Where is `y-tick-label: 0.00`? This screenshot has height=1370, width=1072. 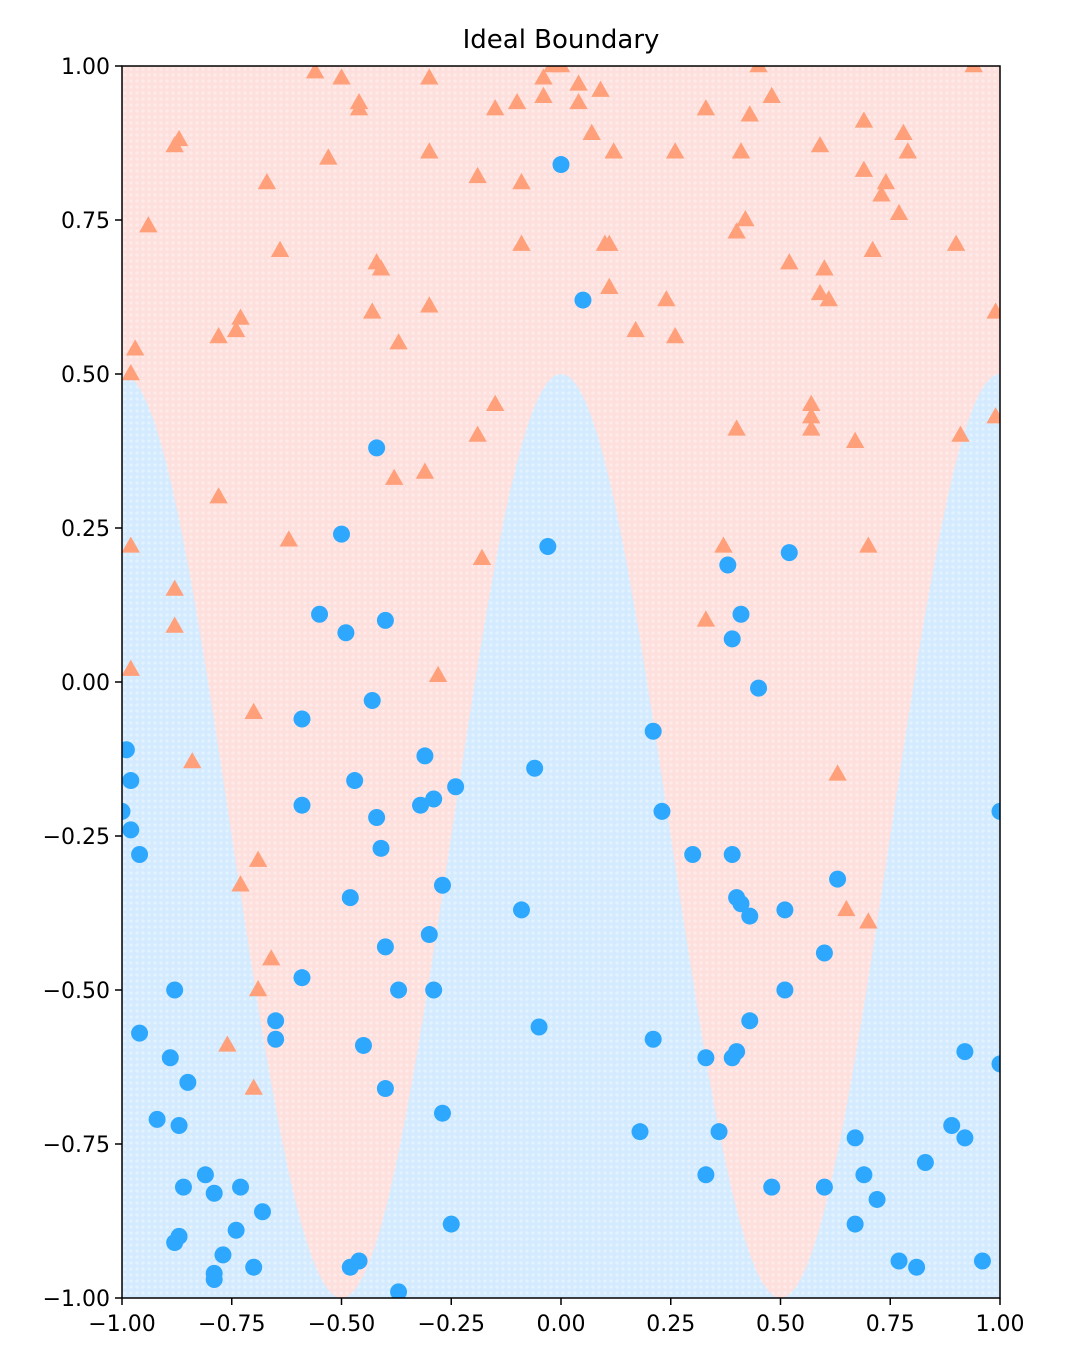 y-tick-label: 0.00 is located at coordinates (85, 683).